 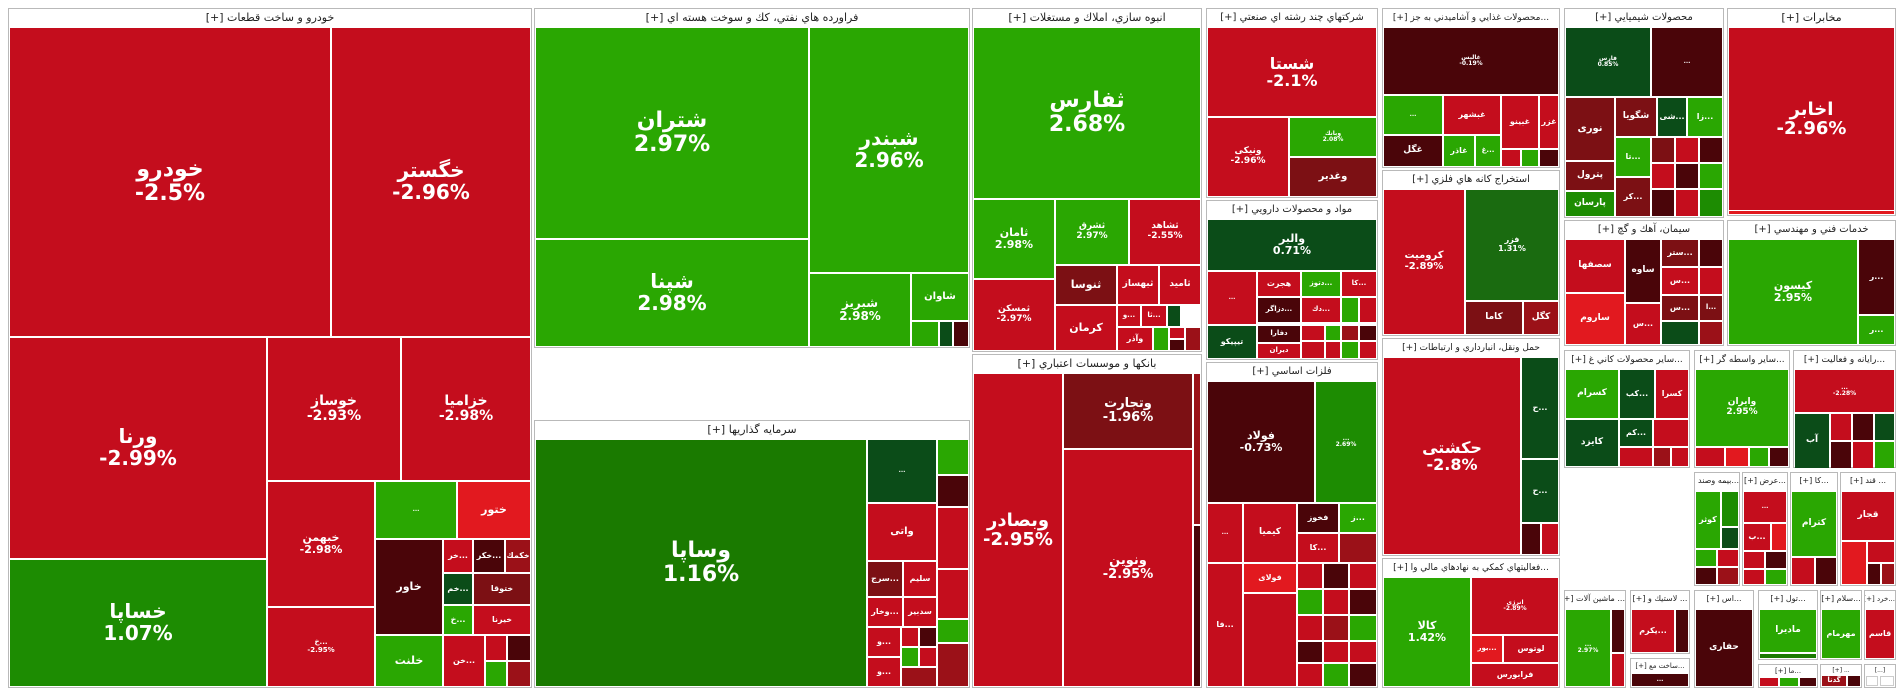 I want to click on tile-chemicals-...کر: ...کر, so click(x=1633, y=197).